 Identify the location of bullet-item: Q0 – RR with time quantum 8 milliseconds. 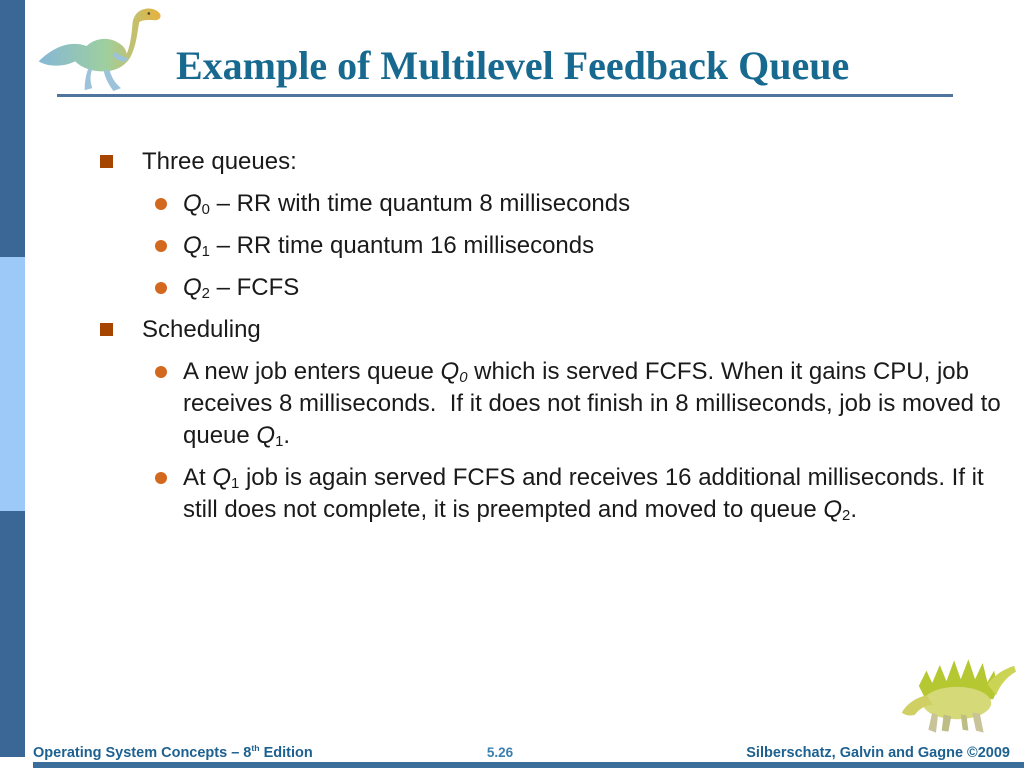
(512, 204).